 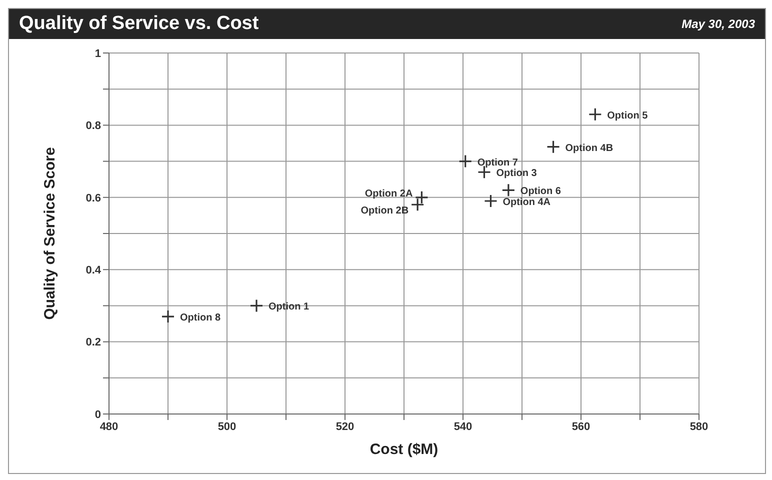 I want to click on series-label: Option 6, so click(x=541, y=192).